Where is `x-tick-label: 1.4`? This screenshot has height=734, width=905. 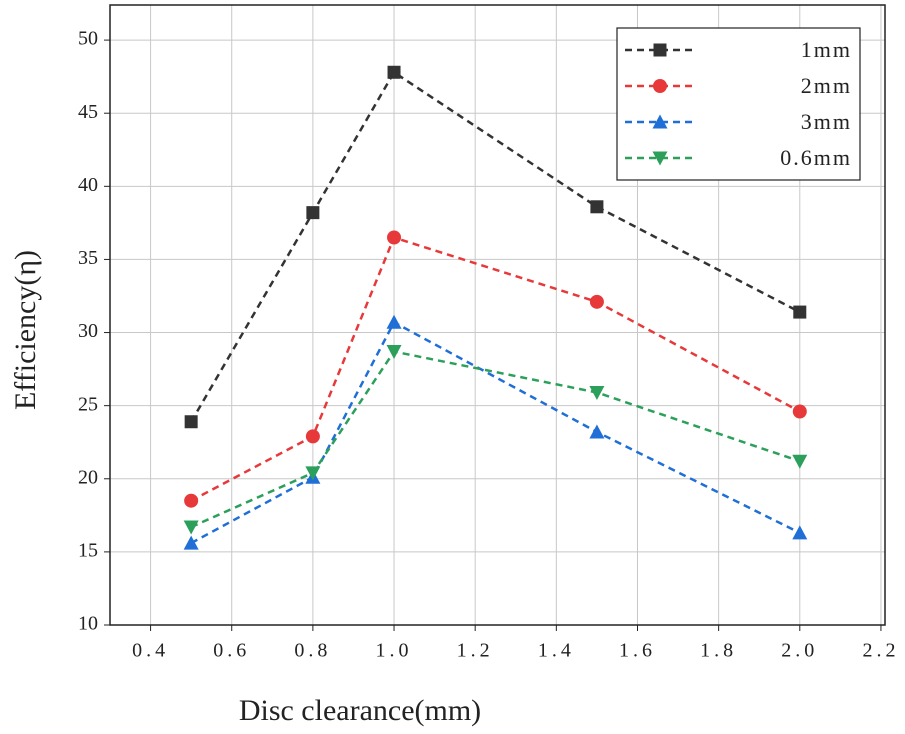
x-tick-label: 1.4 is located at coordinates (556, 651).